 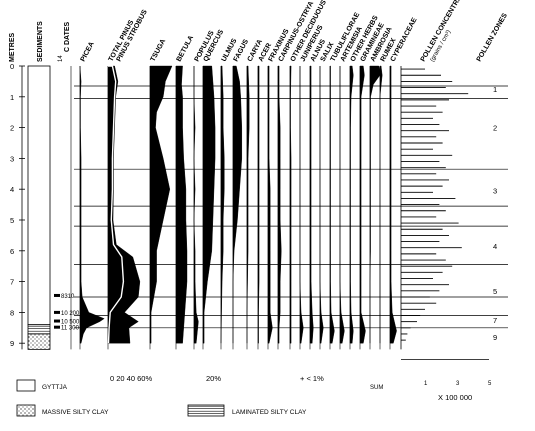 What do you see at coordinates (301, 205) in the screenshot?
I see `curve-juniperus` at bounding box center [301, 205].